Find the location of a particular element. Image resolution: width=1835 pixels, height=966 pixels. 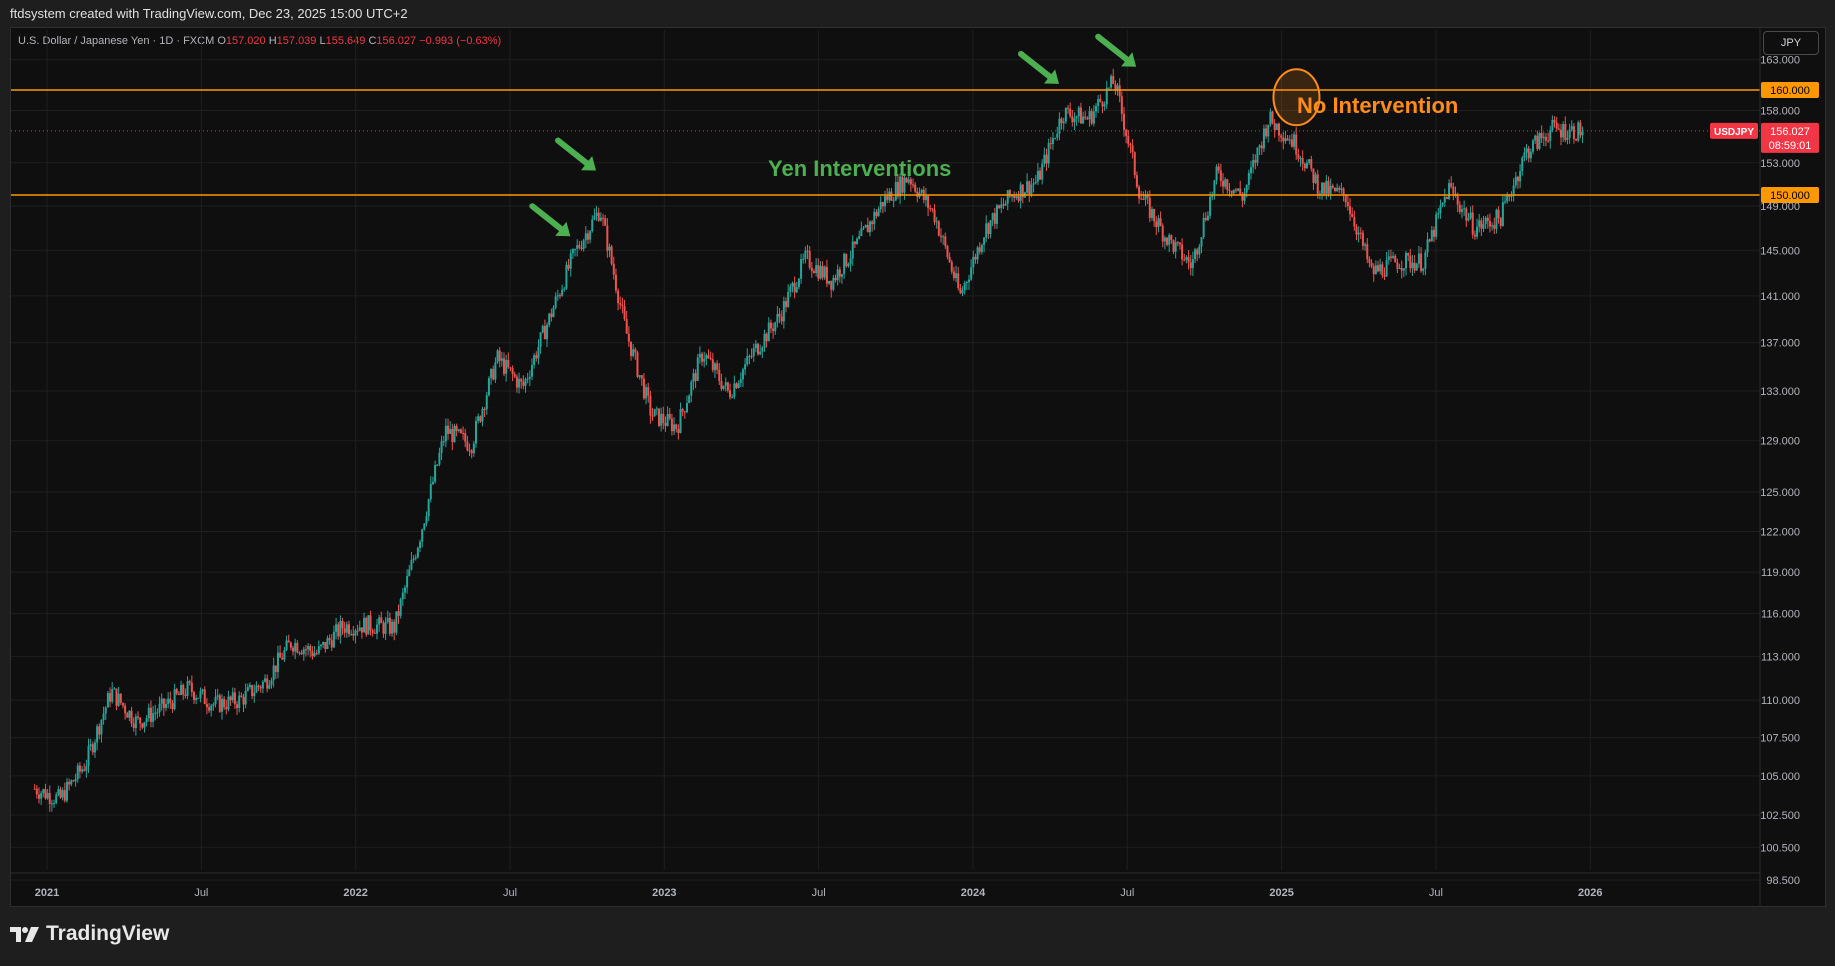

symbol-description: U.S. Dollar / Japanese Yen · 1D · FXCM is located at coordinates (116, 41).